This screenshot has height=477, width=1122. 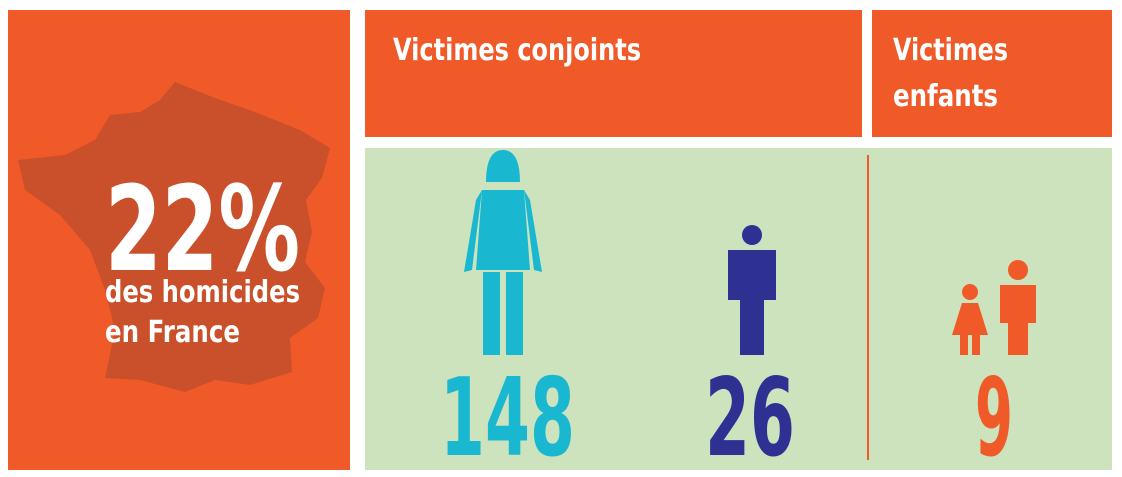 What do you see at coordinates (507, 416) in the screenshot?
I see `women-count: 148` at bounding box center [507, 416].